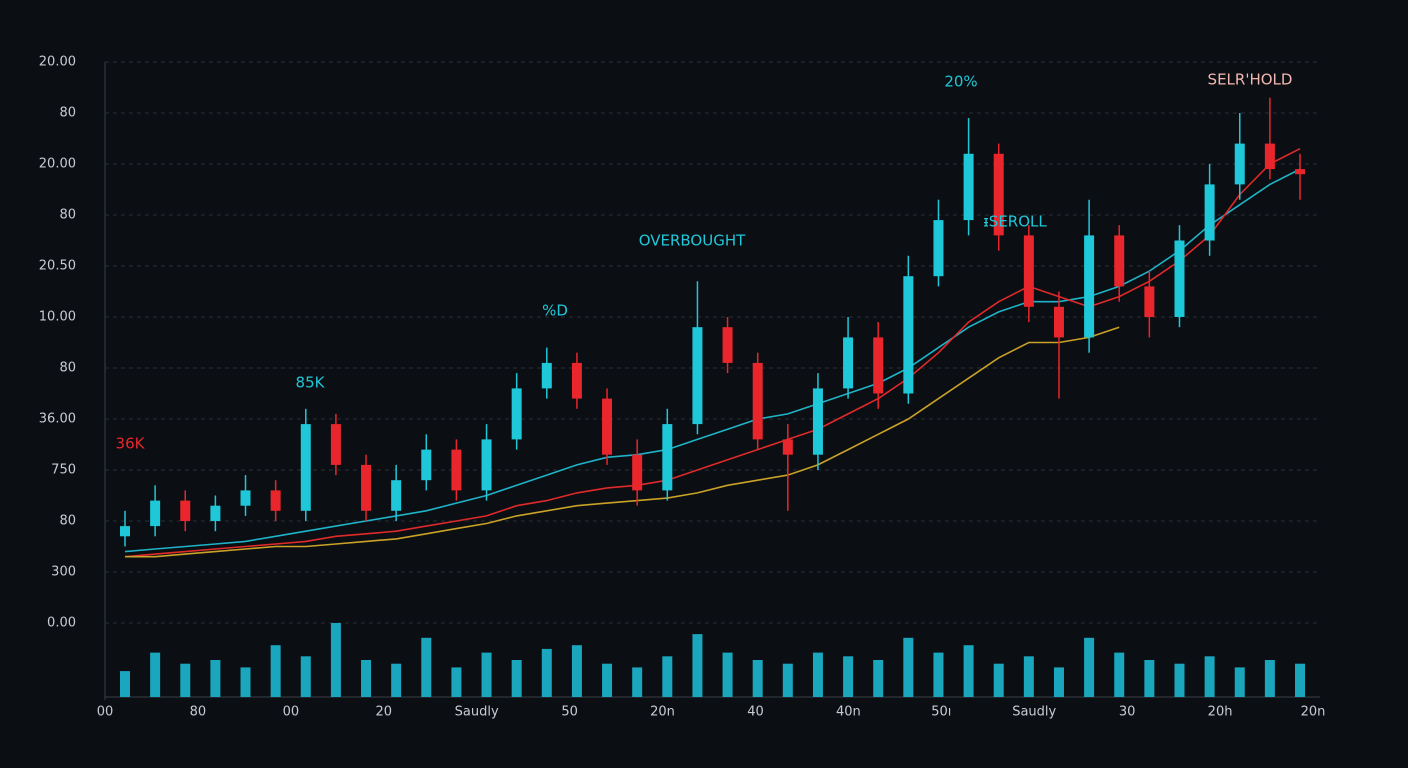 The width and height of the screenshot is (1408, 768). I want to click on x-tick-label: 50ı, so click(941, 712).